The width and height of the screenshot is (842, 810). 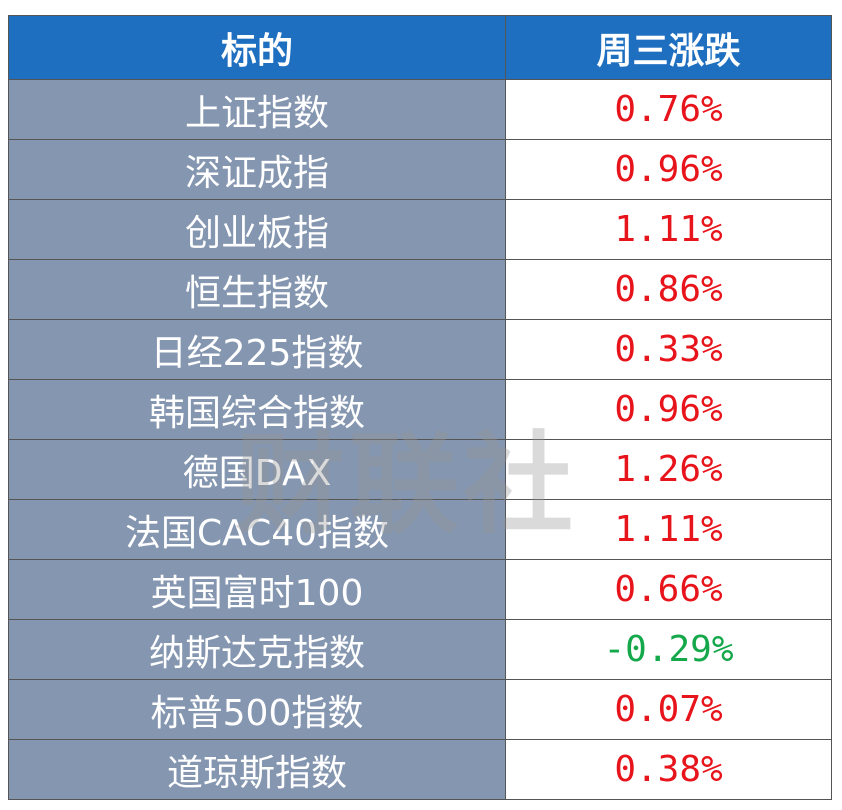 I want to click on index-name: 日经225指数, so click(x=257, y=349).